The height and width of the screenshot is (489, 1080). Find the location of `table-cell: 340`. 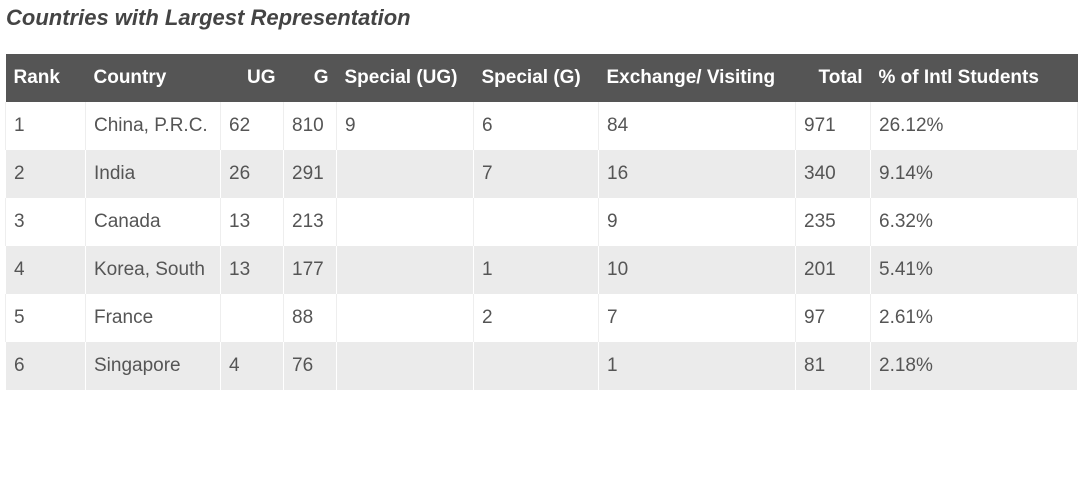

table-cell: 340 is located at coordinates (833, 174).